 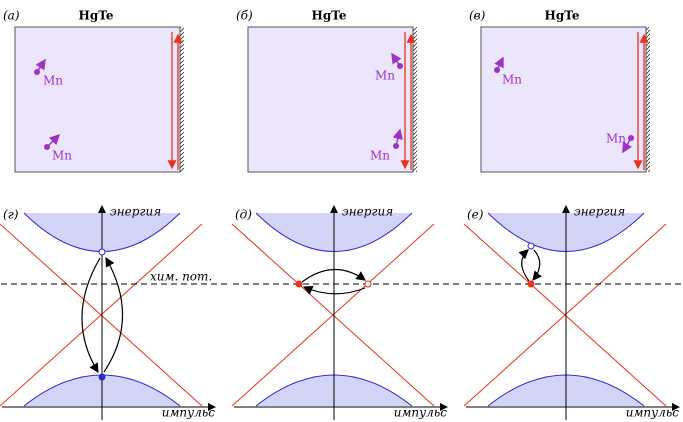 What do you see at coordinates (244, 16) in the screenshot?
I see `panel-label: (б)` at bounding box center [244, 16].